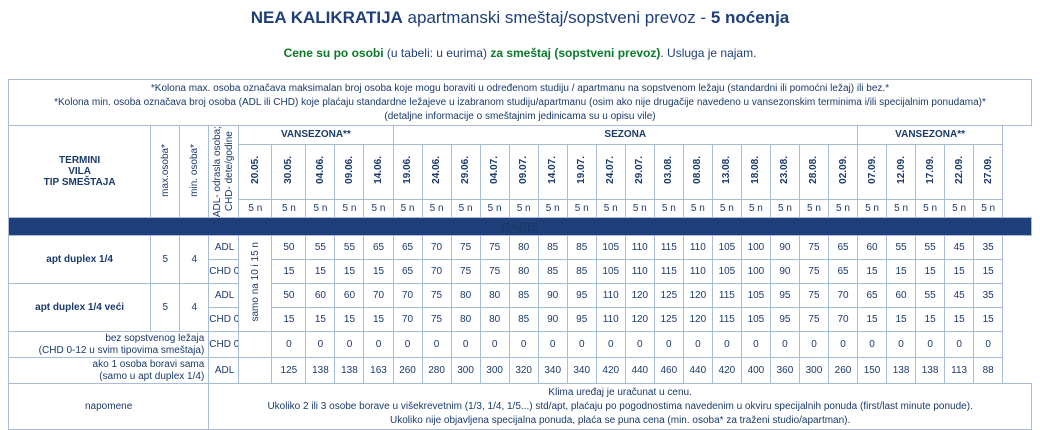 Image resolution: width=1040 pixels, height=430 pixels. What do you see at coordinates (901, 171) in the screenshot?
I see `date-cell: 12.09.` at bounding box center [901, 171].